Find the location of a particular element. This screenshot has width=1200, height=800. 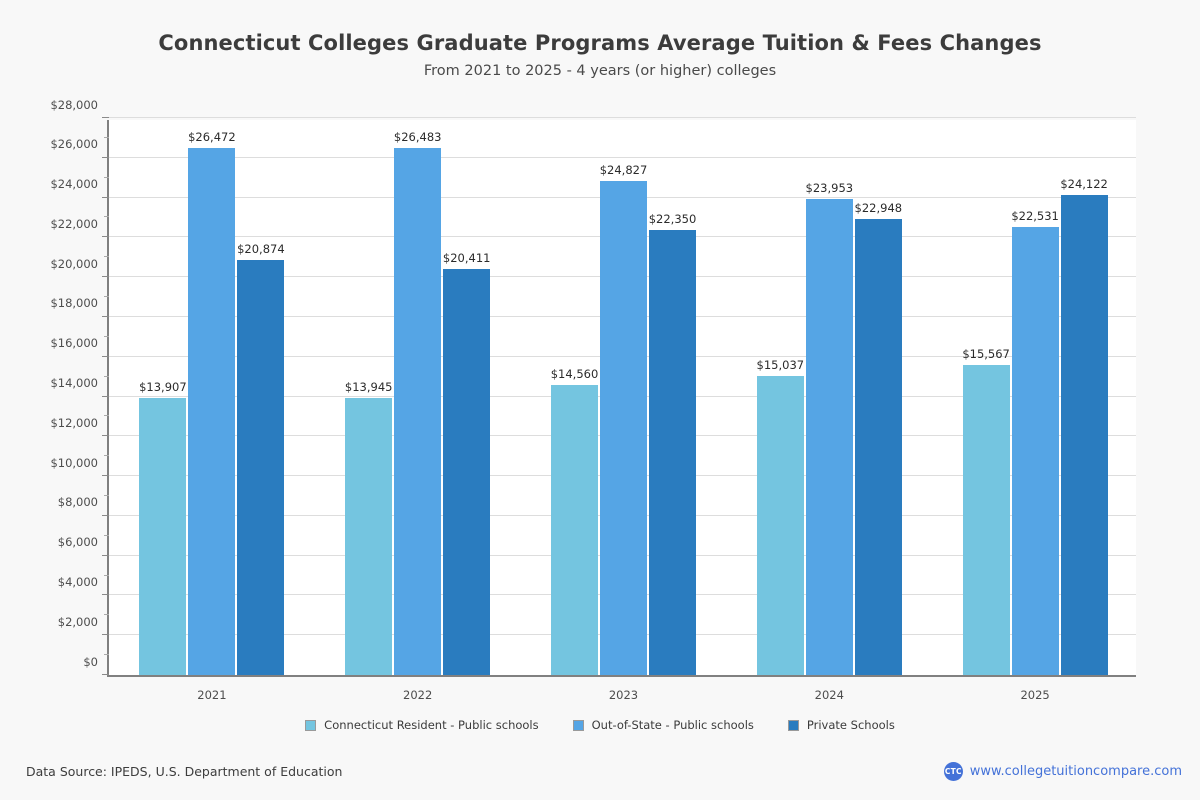

bar-value-label: $24,827 is located at coordinates (623, 170).